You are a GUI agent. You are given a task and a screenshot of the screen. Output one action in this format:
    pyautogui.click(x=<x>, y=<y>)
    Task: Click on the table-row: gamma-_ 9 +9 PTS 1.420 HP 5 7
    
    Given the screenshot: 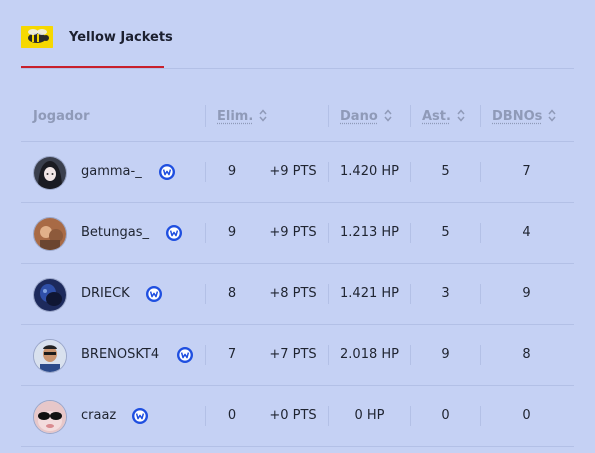 What is the action you would take?
    pyautogui.click(x=297, y=172)
    